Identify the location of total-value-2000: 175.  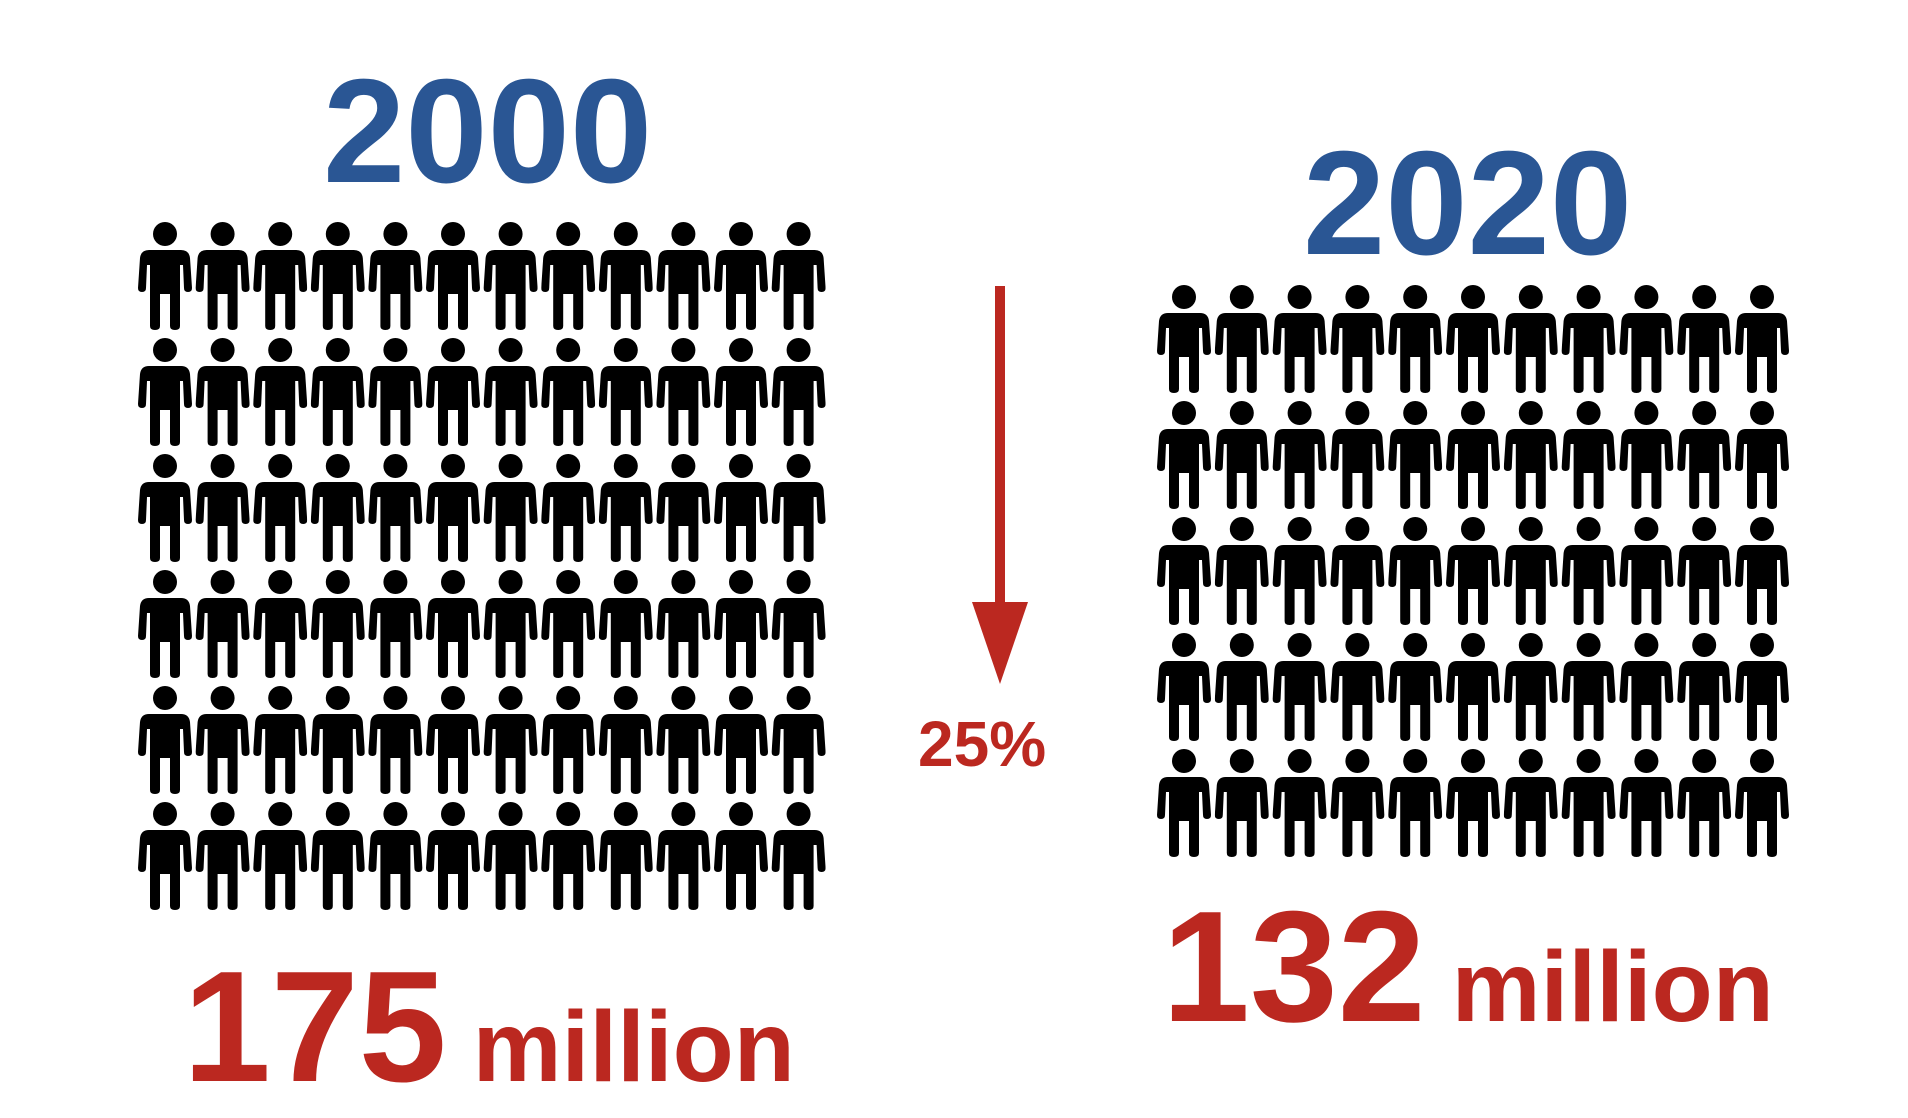
(315, 1027).